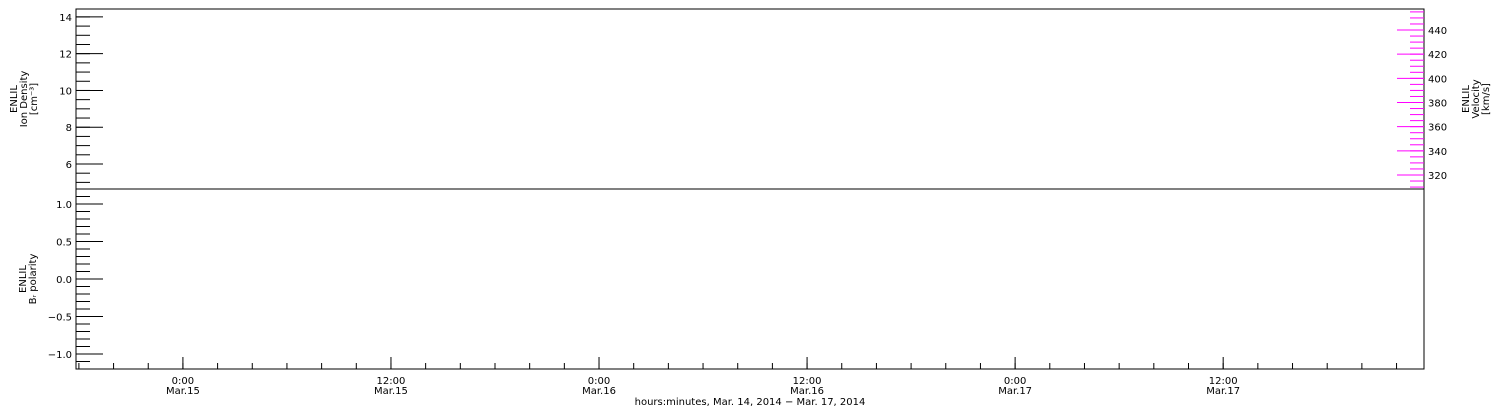 This screenshot has width=1500, height=410. I want to click on right-y-tick-label: 400, so click(1437, 79).